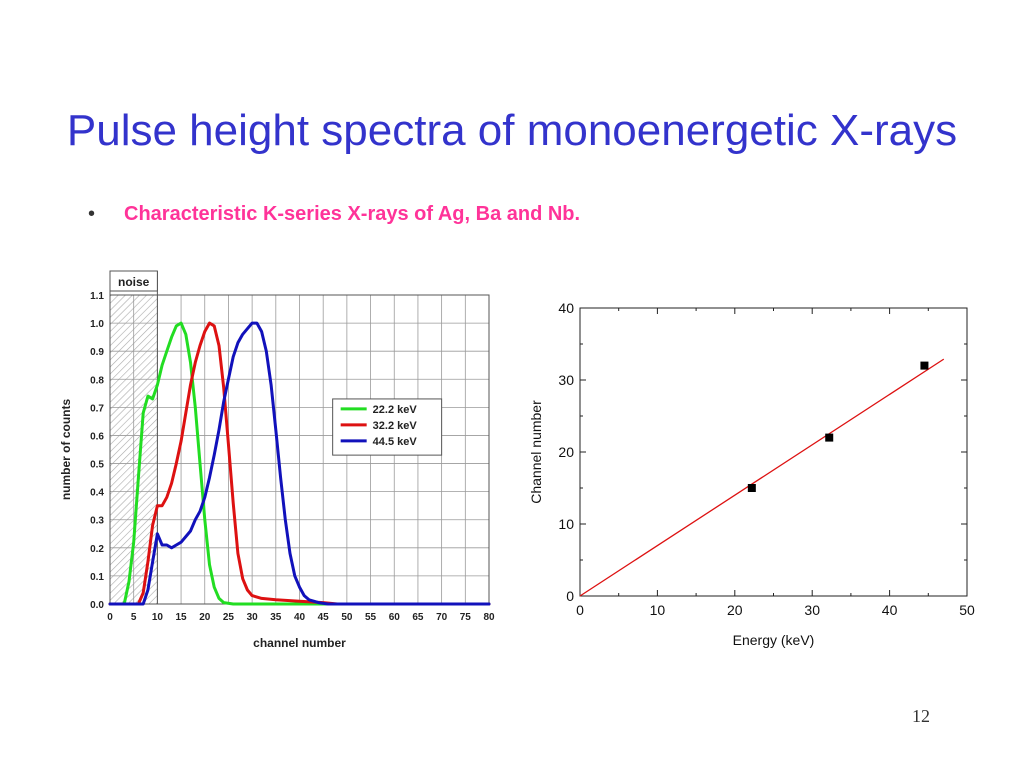 The image size is (1024, 768). I want to click on noise-label-box, so click(133, 281).